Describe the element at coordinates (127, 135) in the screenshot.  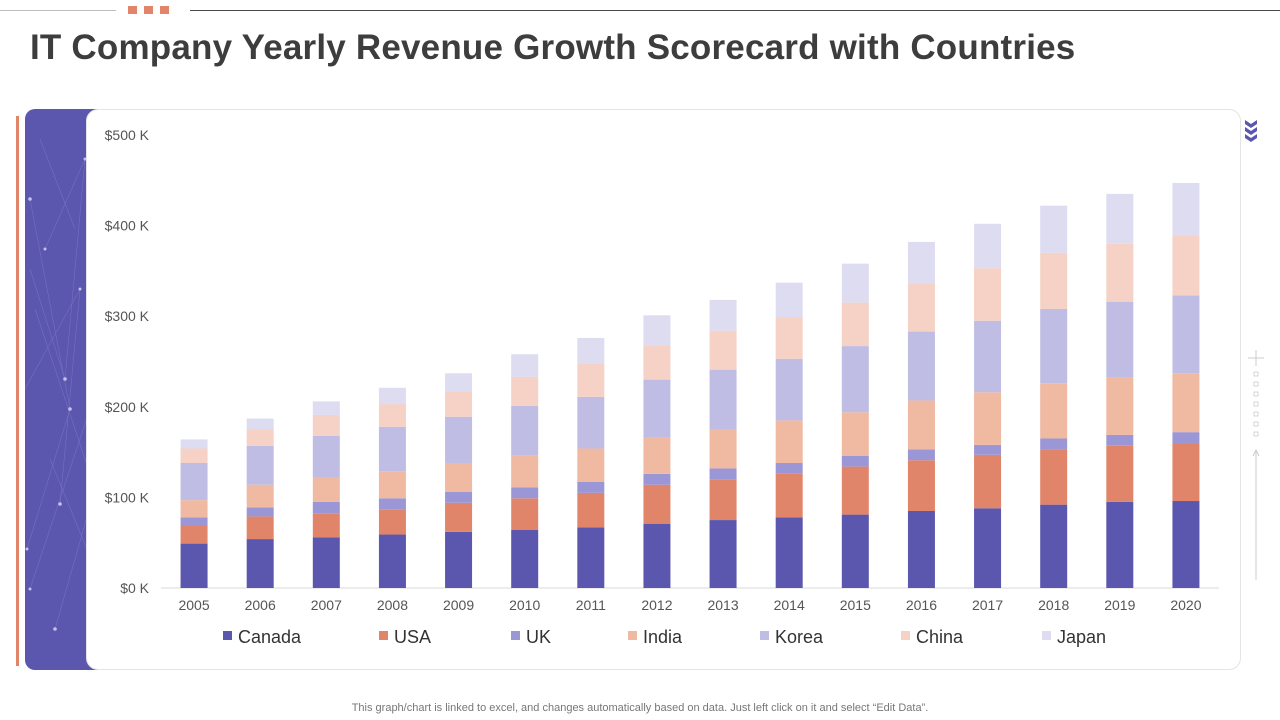
I see `y-tick-label: $500 K` at that location.